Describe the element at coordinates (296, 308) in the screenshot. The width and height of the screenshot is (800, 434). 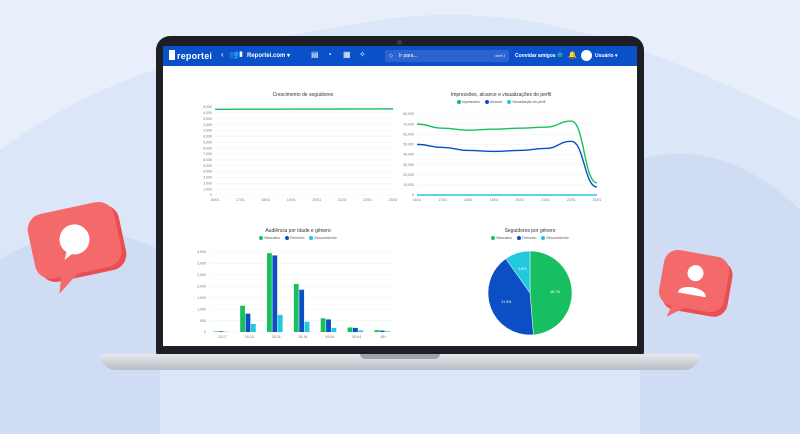
I see `bar-35-44-Masculino` at that location.